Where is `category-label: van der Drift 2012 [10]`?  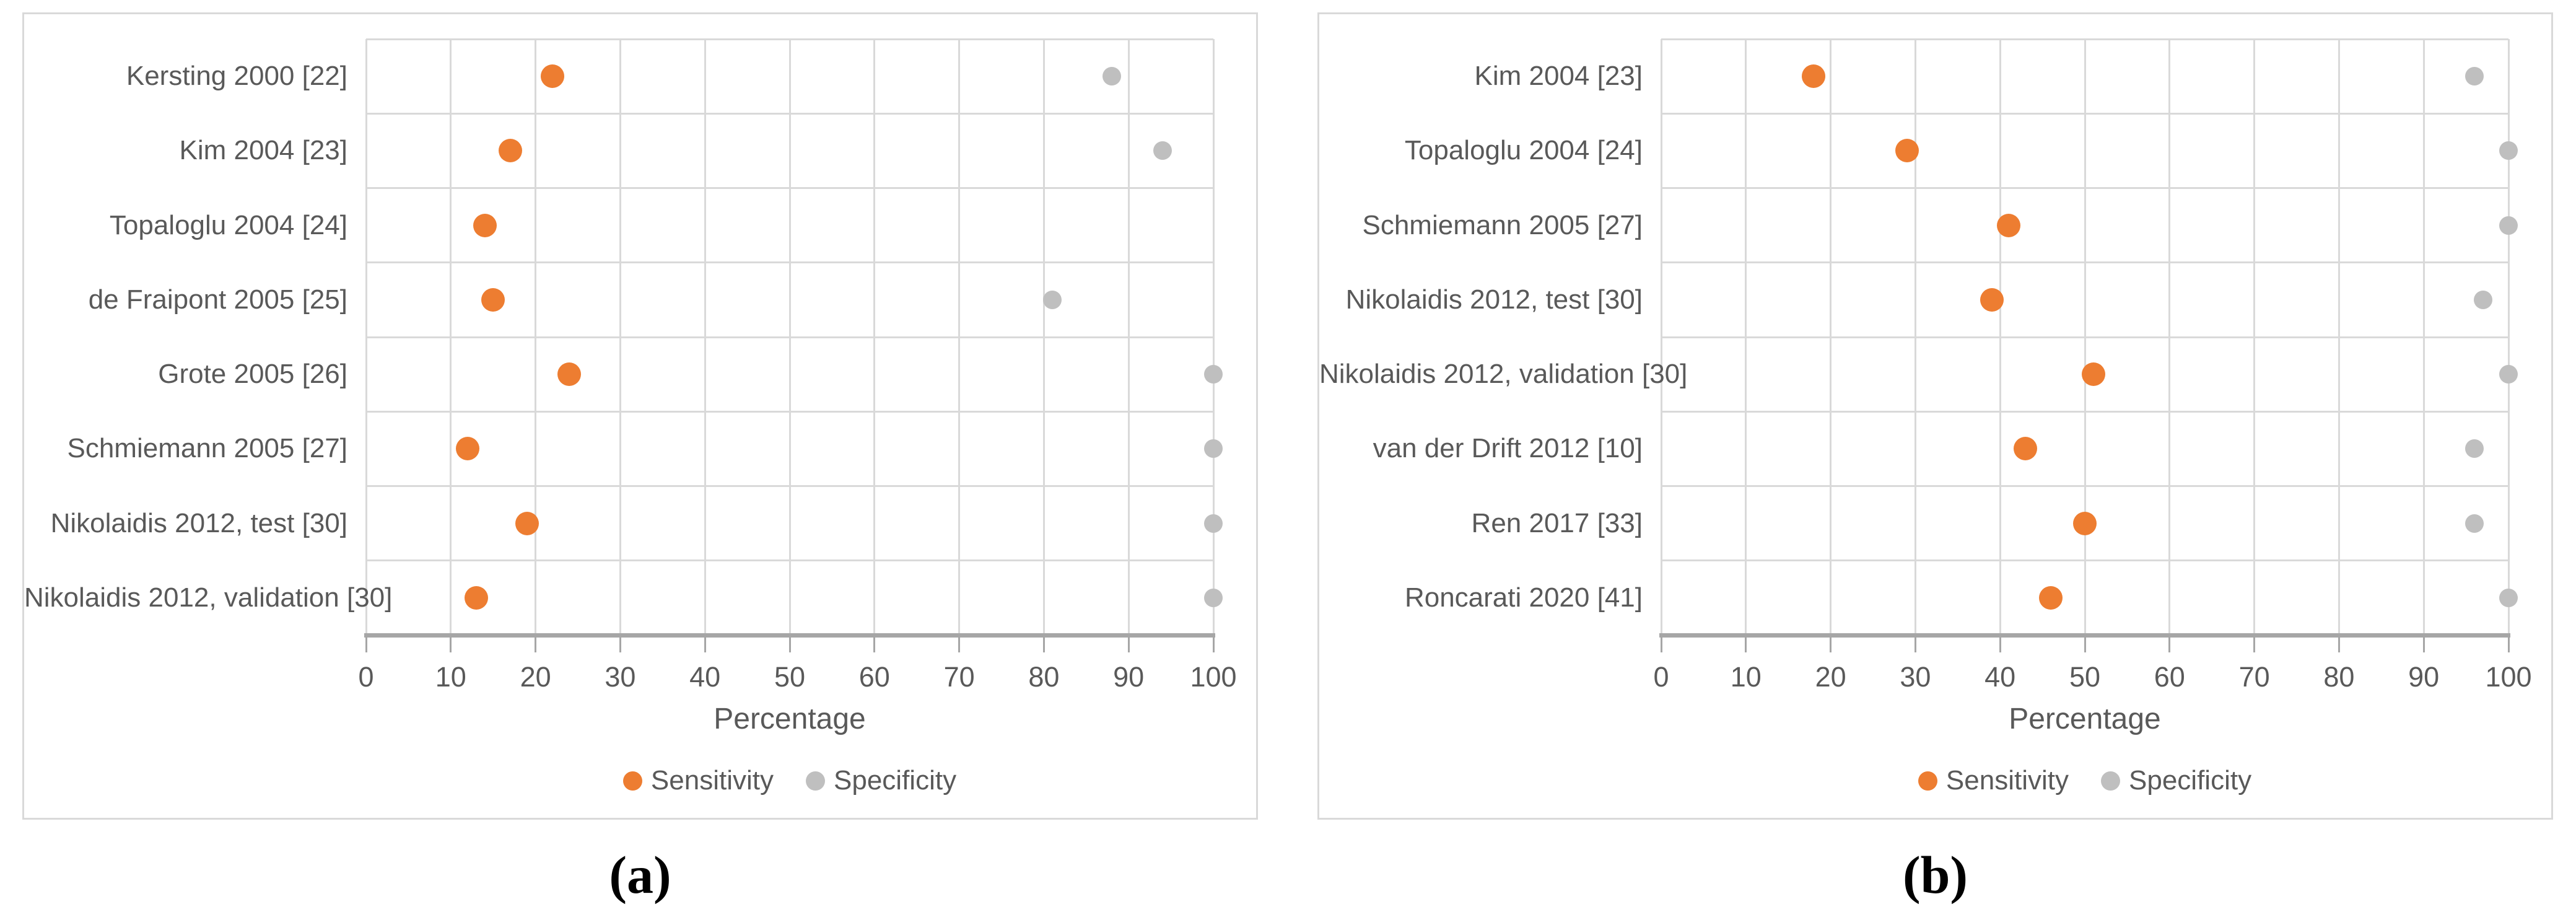
category-label: van der Drift 2012 [10] is located at coordinates (1508, 448).